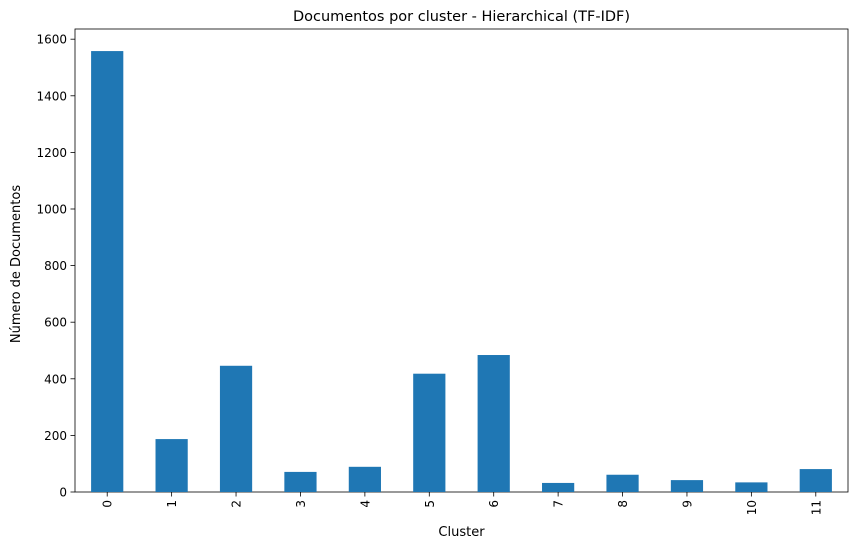 This screenshot has width=859, height=553. What do you see at coordinates (237, 504) in the screenshot?
I see `x-tick-label: 2` at bounding box center [237, 504].